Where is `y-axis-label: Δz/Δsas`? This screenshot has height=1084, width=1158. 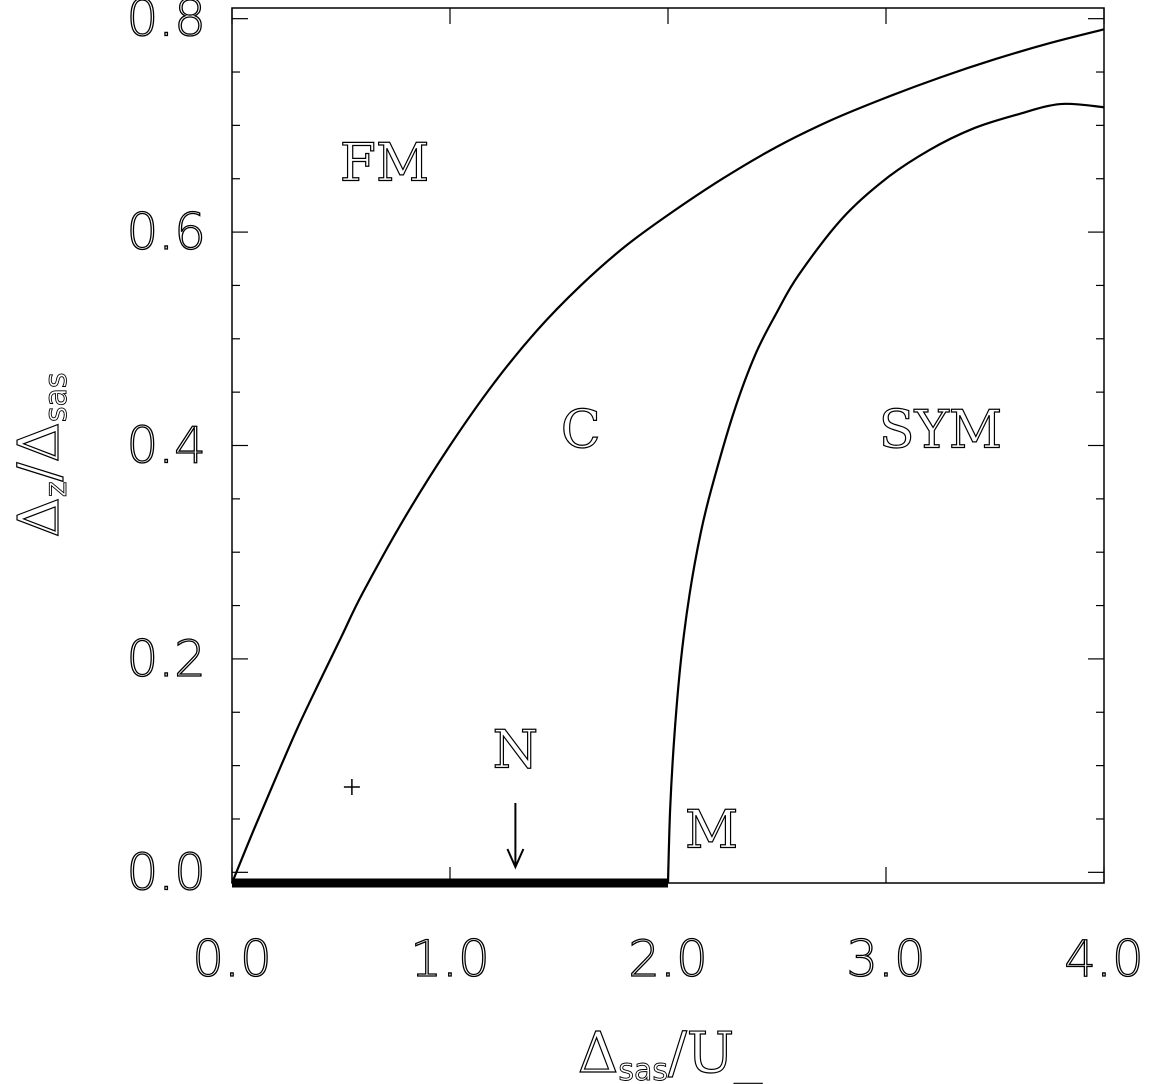
y-axis-label: Δz/Δsas is located at coordinates (40, 454).